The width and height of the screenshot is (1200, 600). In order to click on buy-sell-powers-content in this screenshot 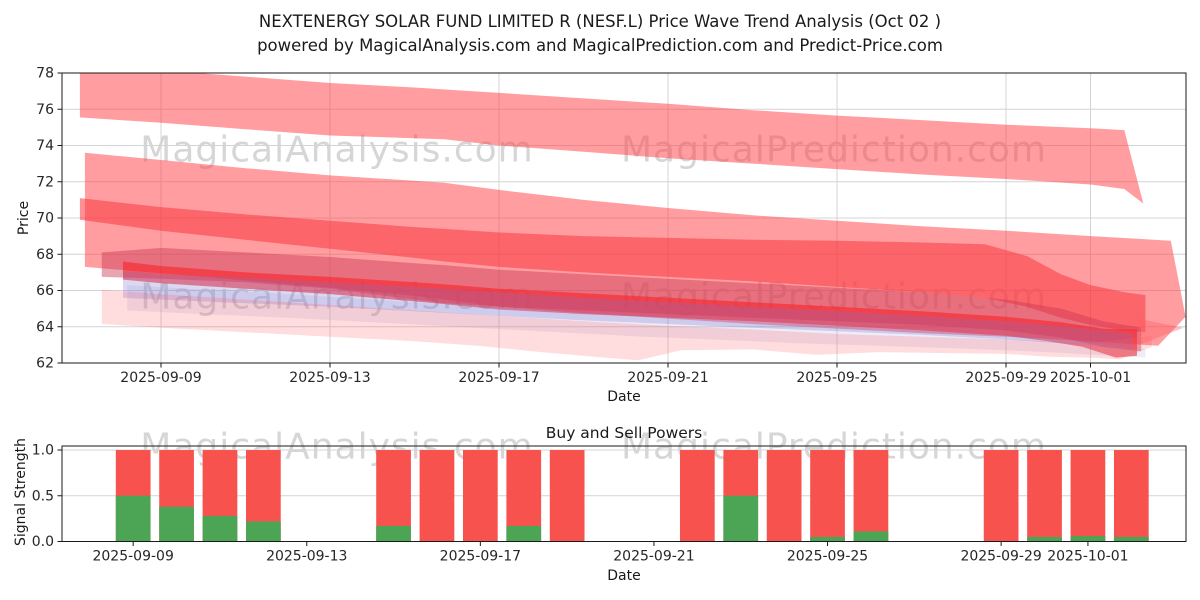, I will do `click(632, 496)`.